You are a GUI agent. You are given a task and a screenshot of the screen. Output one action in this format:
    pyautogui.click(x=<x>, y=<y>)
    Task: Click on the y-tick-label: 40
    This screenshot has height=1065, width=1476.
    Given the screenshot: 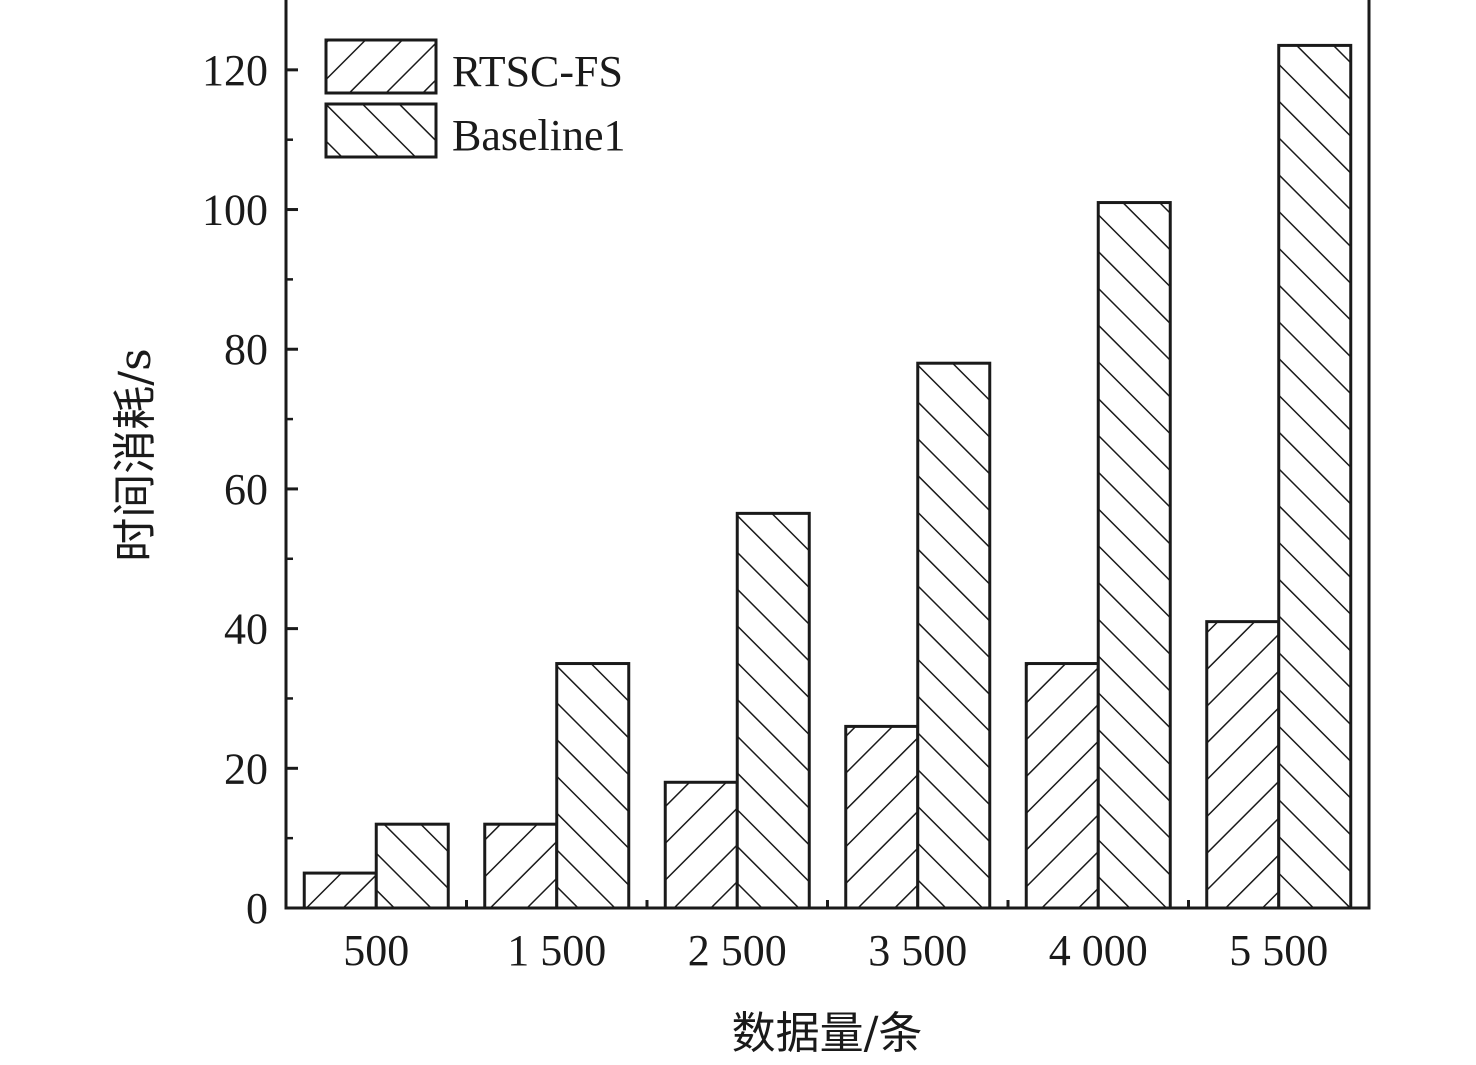 What is the action you would take?
    pyautogui.click(x=246, y=629)
    